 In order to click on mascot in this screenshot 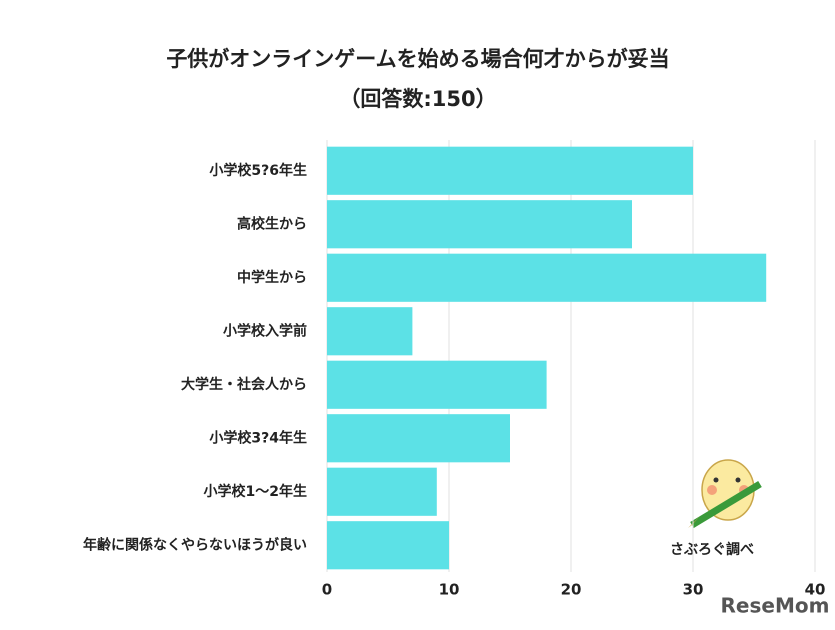, I will do `click(725, 493)`.